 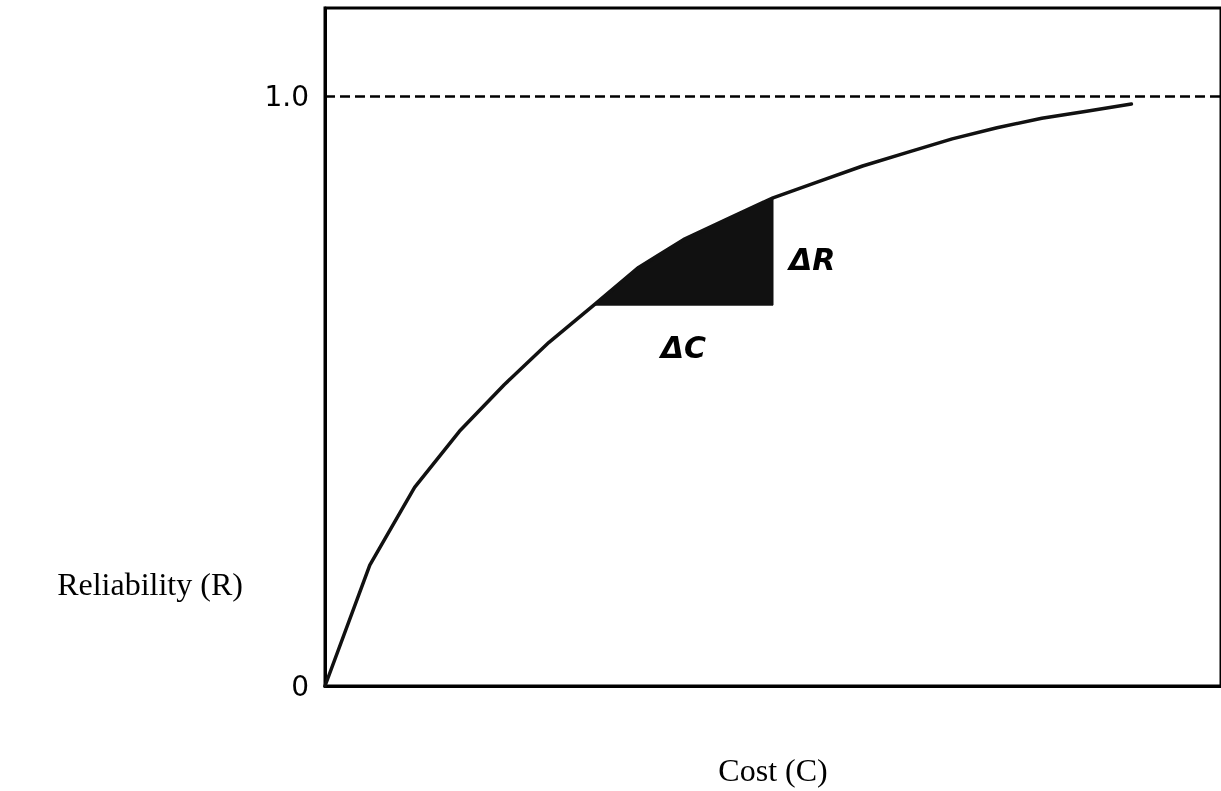 What do you see at coordinates (811, 259) in the screenshot?
I see `annotation: ΔR` at bounding box center [811, 259].